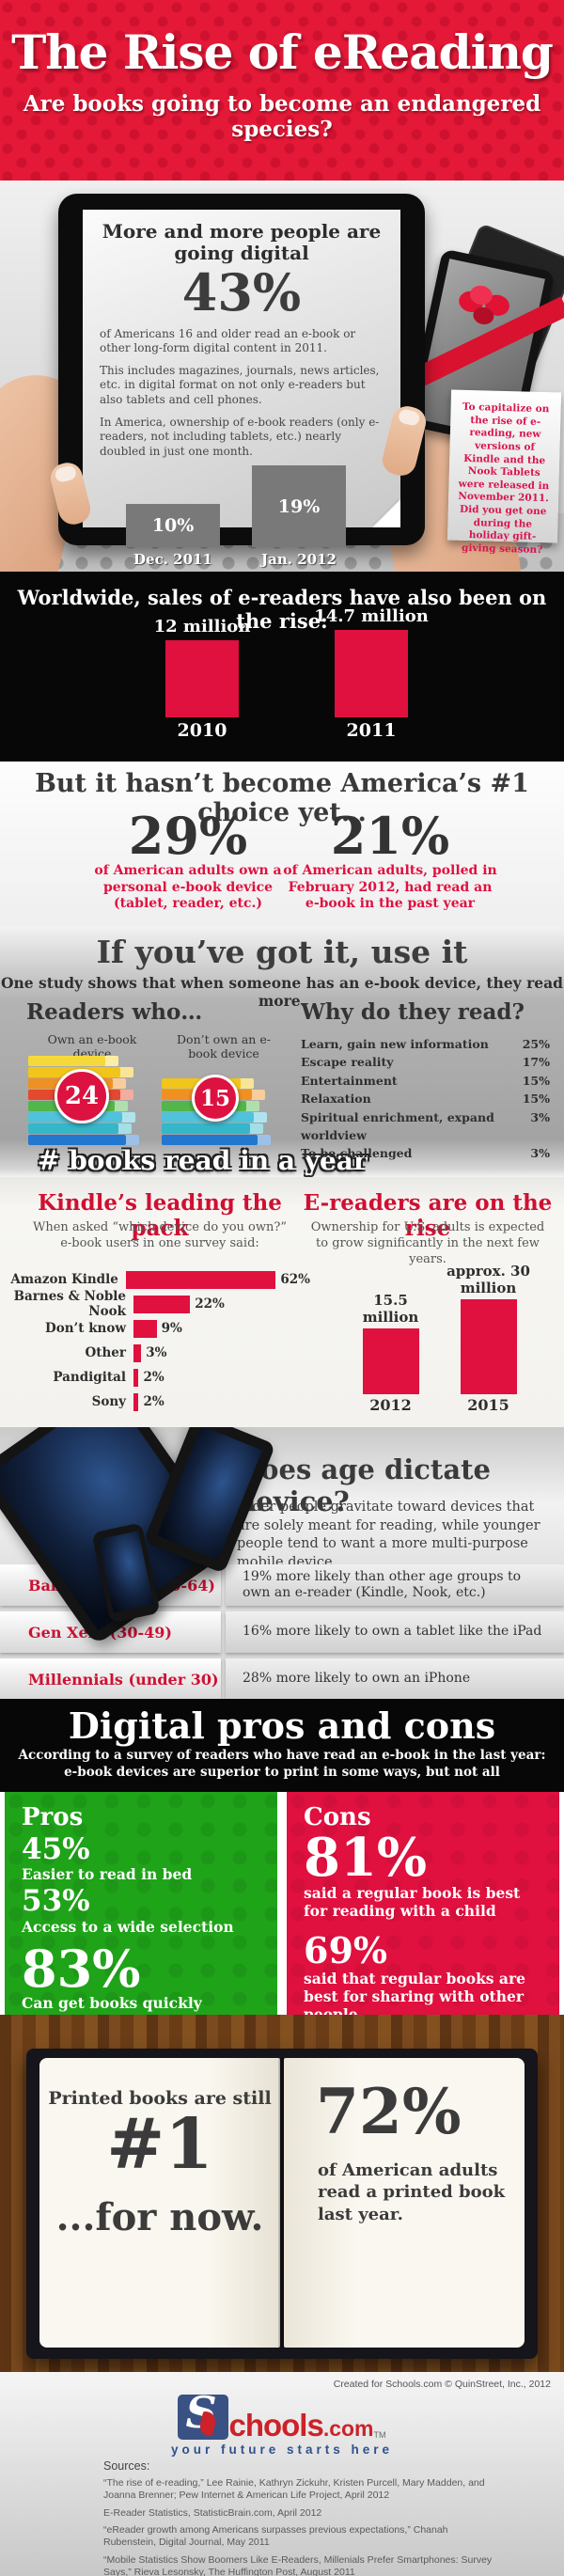 Image resolution: width=564 pixels, height=2576 pixels. I want to click on stat-value: 29%, so click(188, 836).